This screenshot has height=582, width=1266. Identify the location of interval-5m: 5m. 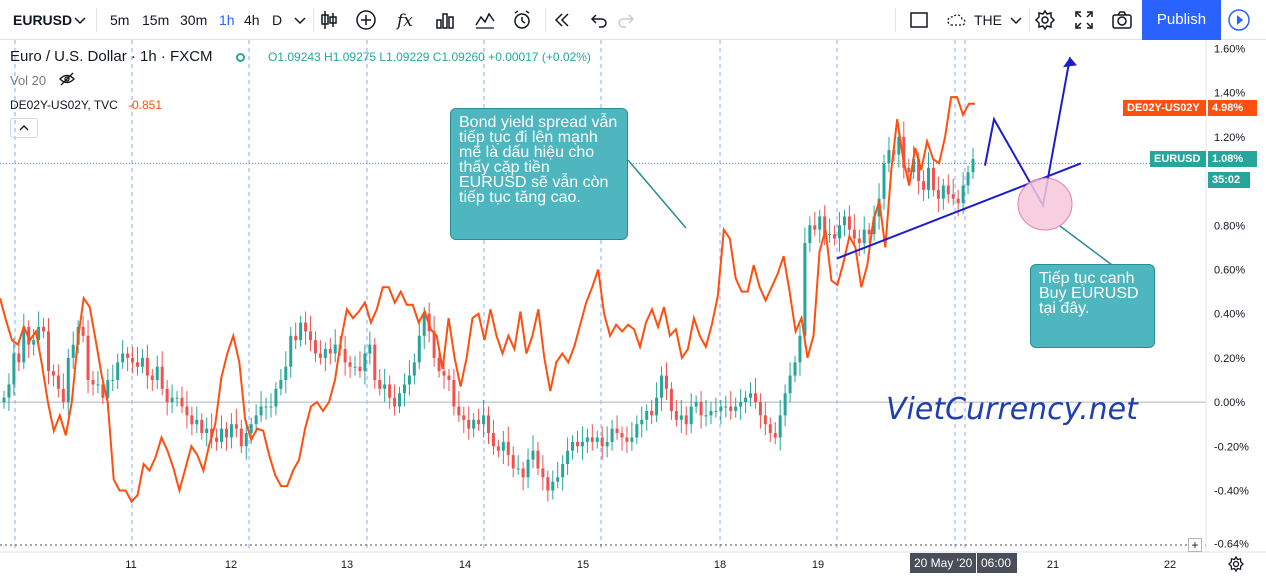
(120, 20).